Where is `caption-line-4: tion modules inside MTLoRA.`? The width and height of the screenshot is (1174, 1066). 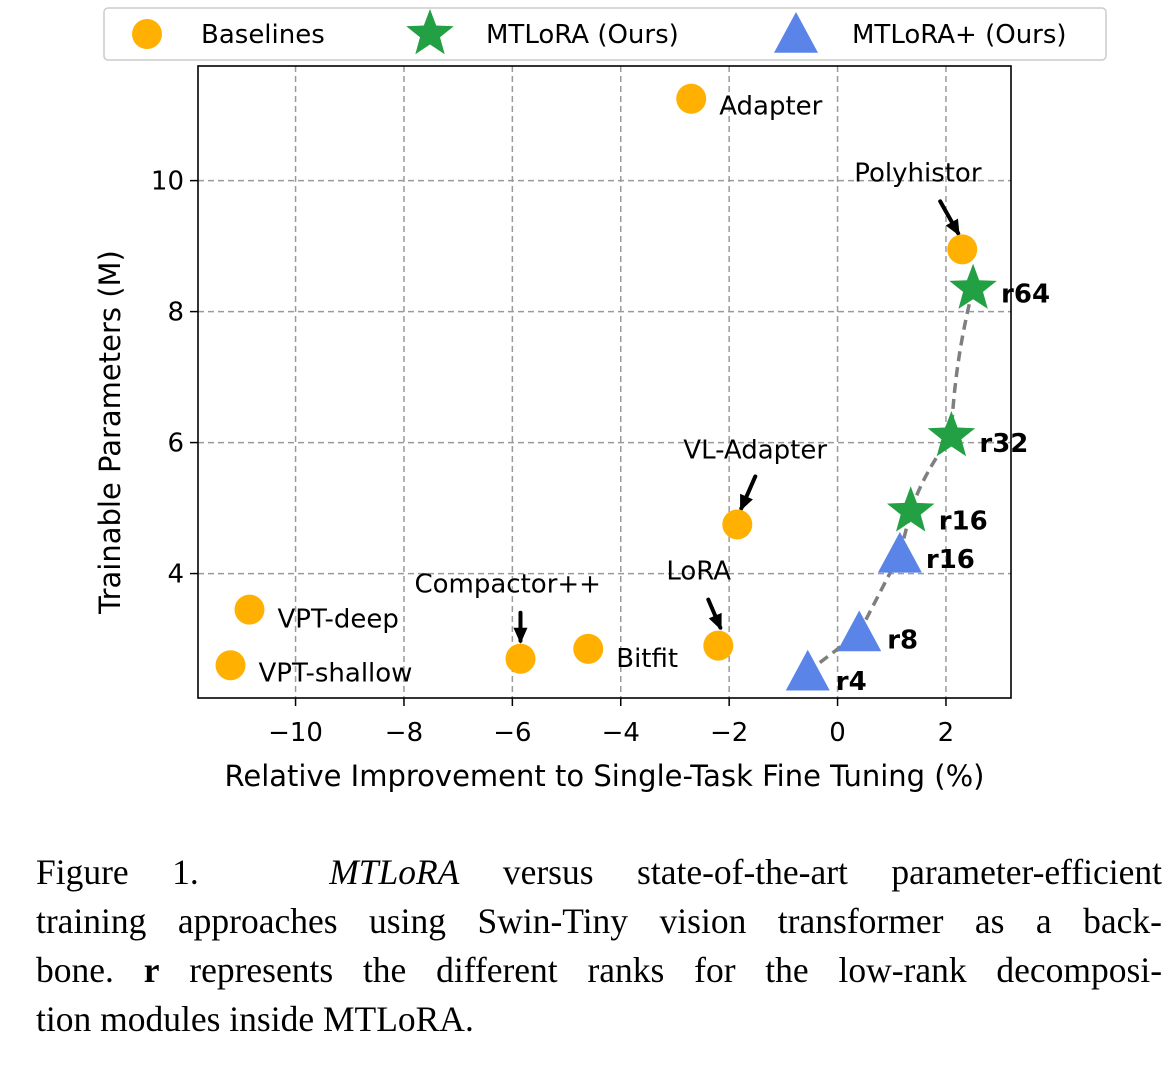
caption-line-4: tion modules inside MTLoRA. is located at coordinates (255, 1019).